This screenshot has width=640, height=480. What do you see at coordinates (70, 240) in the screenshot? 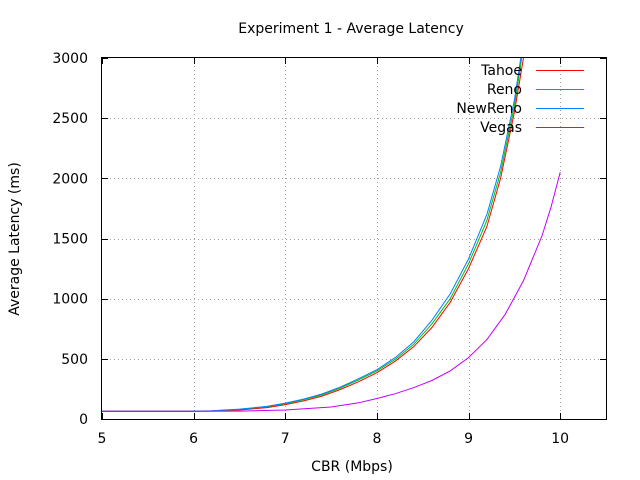
I see `y-tick-label: 1500` at bounding box center [70, 240].